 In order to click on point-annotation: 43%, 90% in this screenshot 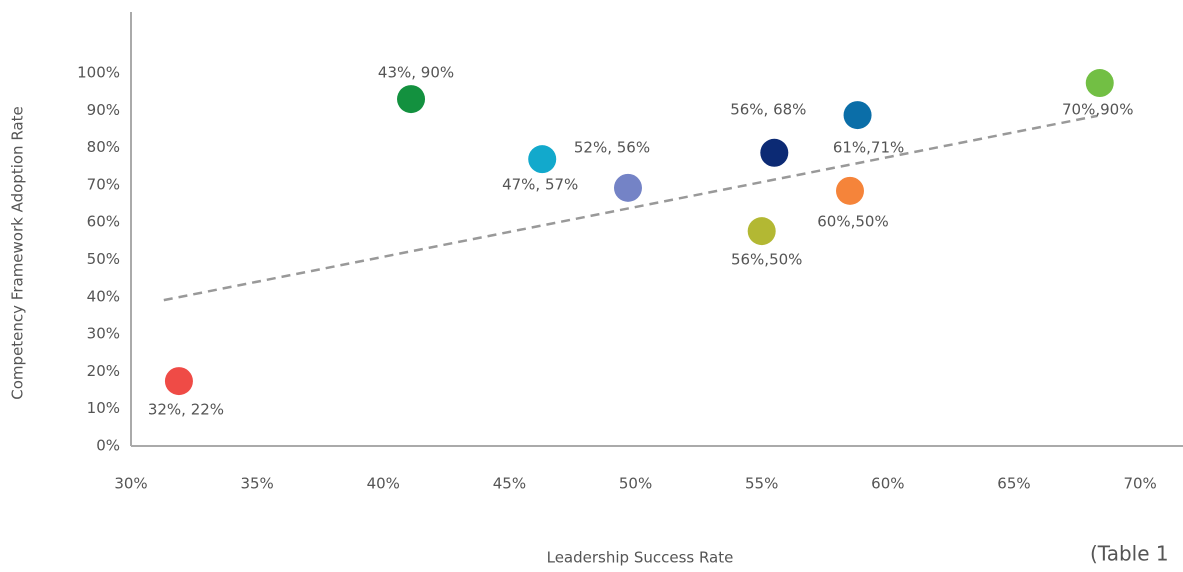, I will do `click(416, 73)`.